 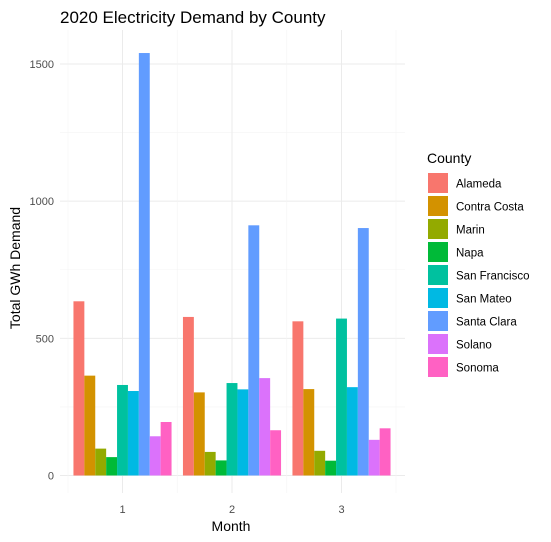 What do you see at coordinates (438, 321) in the screenshot?
I see `legend-key-santa-clara` at bounding box center [438, 321].